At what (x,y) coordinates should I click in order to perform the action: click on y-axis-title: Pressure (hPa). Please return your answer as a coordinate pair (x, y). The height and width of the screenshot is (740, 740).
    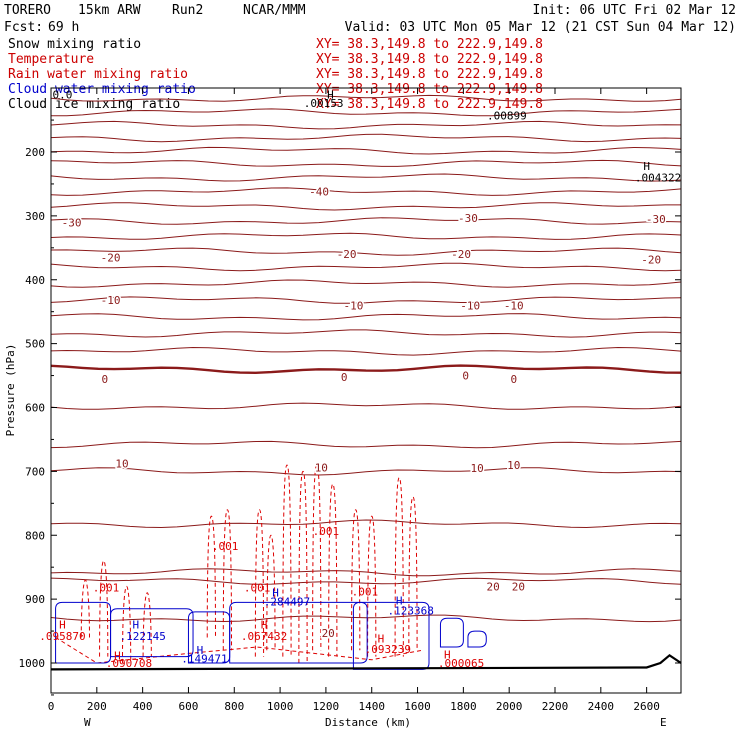
    Looking at the image, I should click on (10, 390).